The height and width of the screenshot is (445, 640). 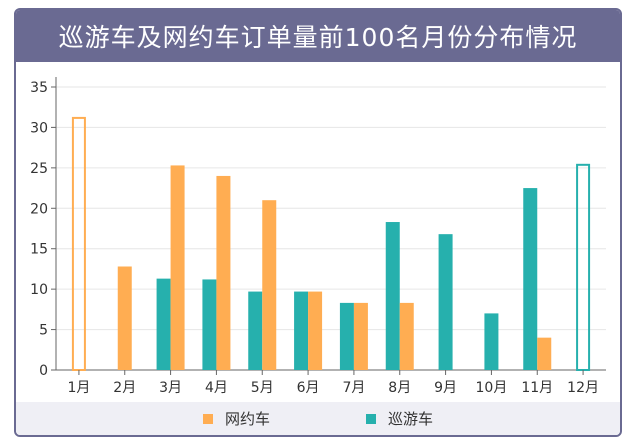 What do you see at coordinates (353, 388) in the screenshot?
I see `x-tick-label: 7月` at bounding box center [353, 388].